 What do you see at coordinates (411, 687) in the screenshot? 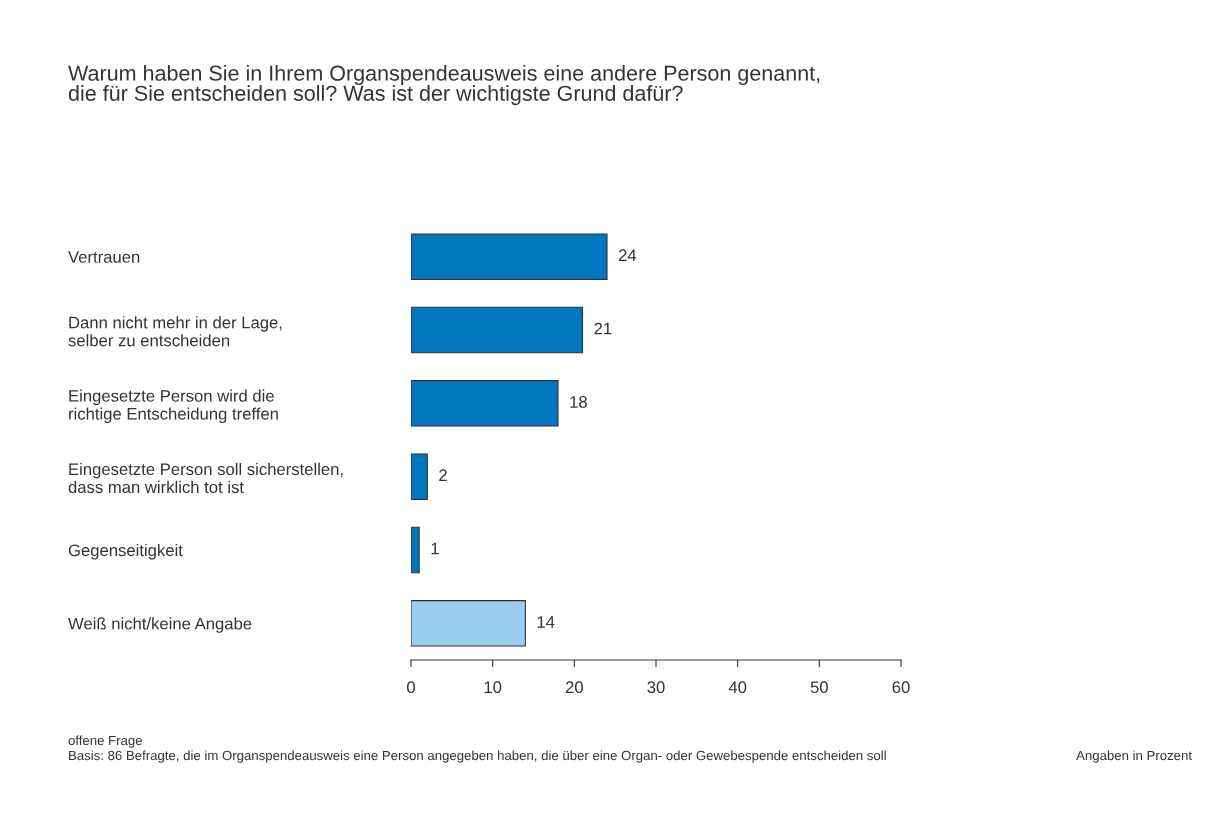
I see `x-tick-label: 0` at bounding box center [411, 687].